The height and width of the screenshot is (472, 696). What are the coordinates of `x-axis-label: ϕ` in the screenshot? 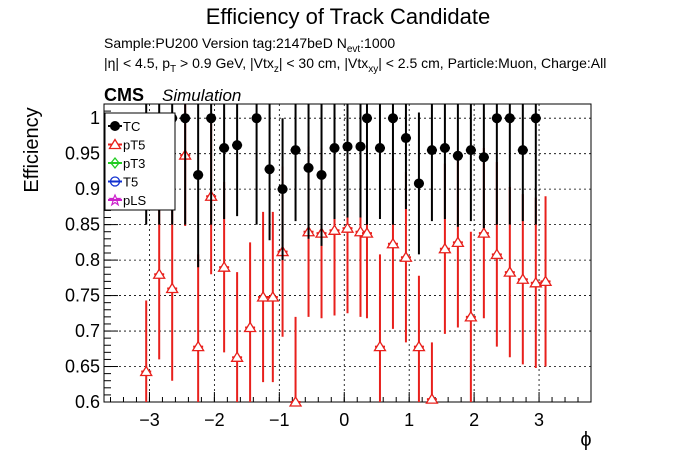 It's located at (585, 440).